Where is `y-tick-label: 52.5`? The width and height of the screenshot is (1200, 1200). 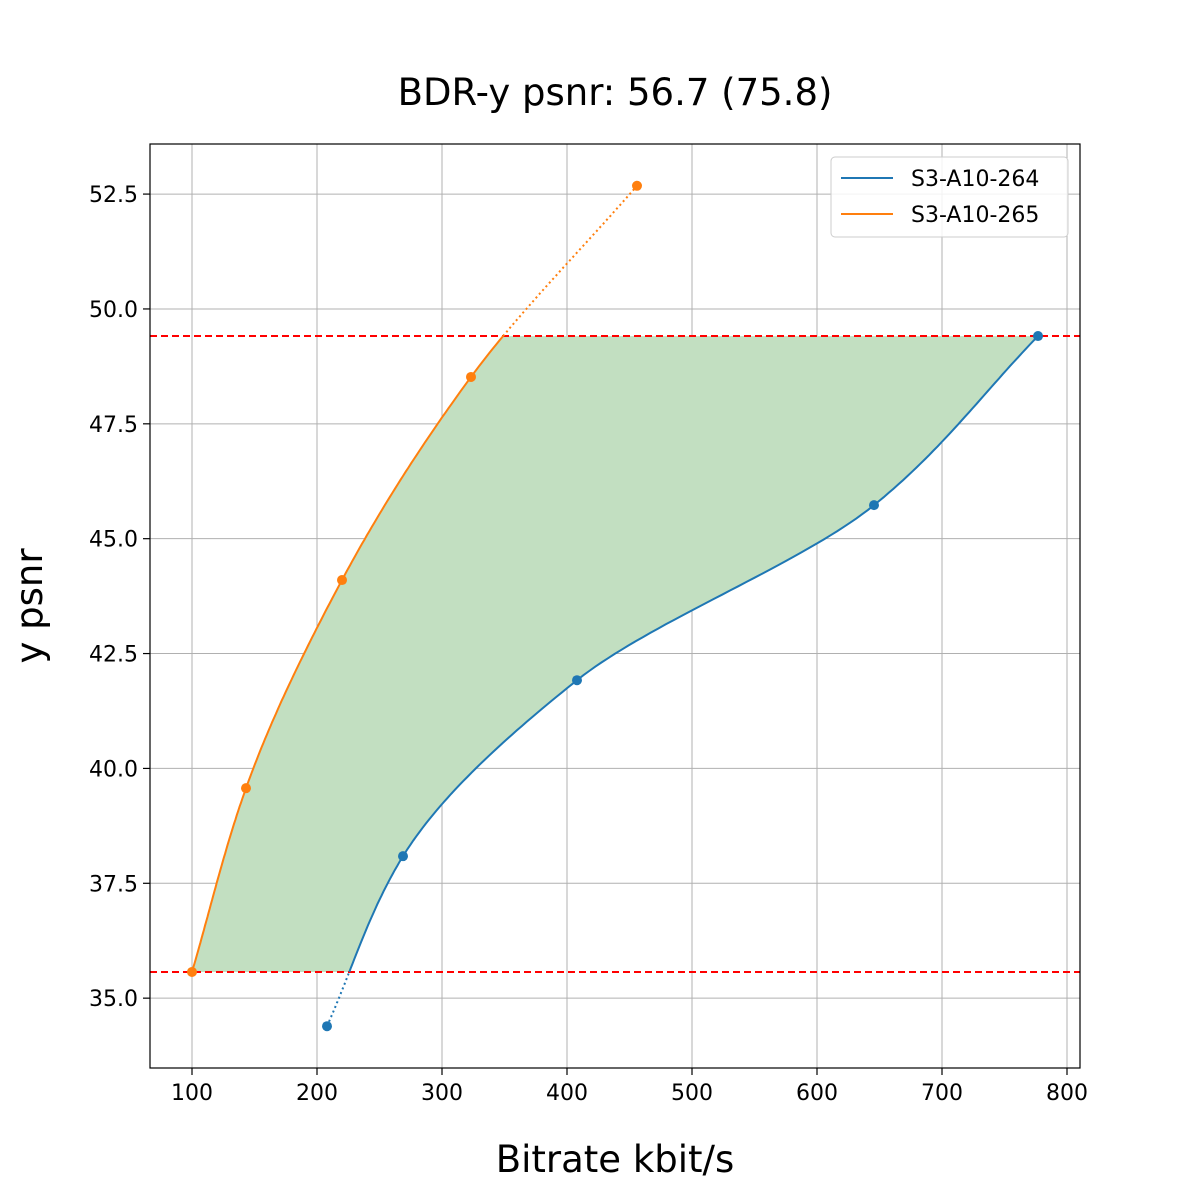 y-tick-label: 52.5 is located at coordinates (113, 195).